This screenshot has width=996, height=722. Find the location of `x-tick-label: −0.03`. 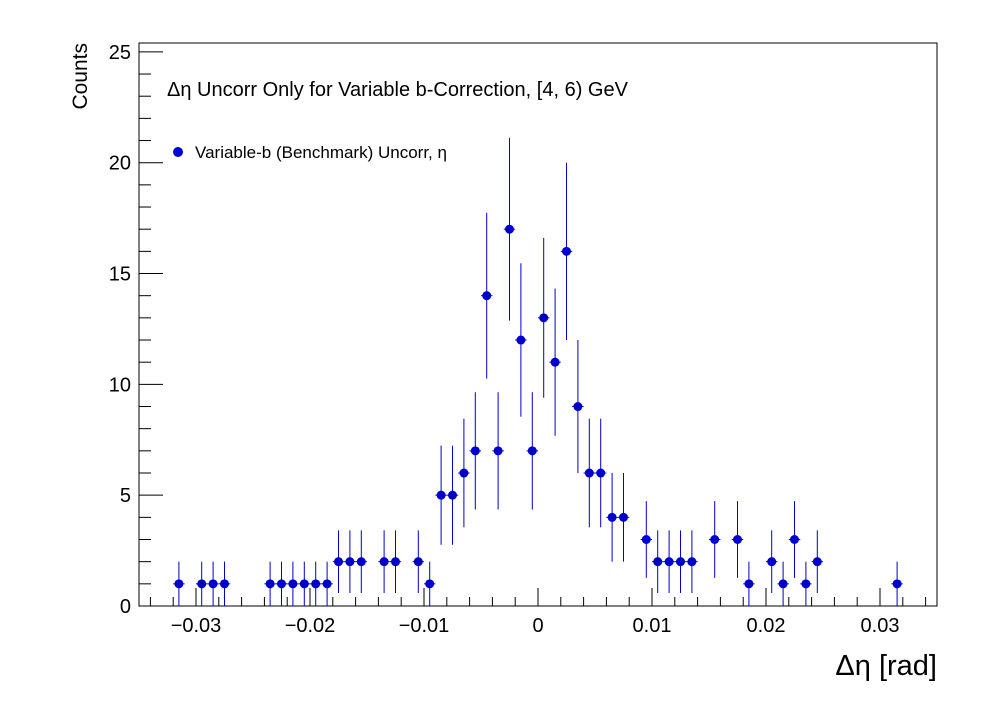

x-tick-label: −0.03 is located at coordinates (196, 626).